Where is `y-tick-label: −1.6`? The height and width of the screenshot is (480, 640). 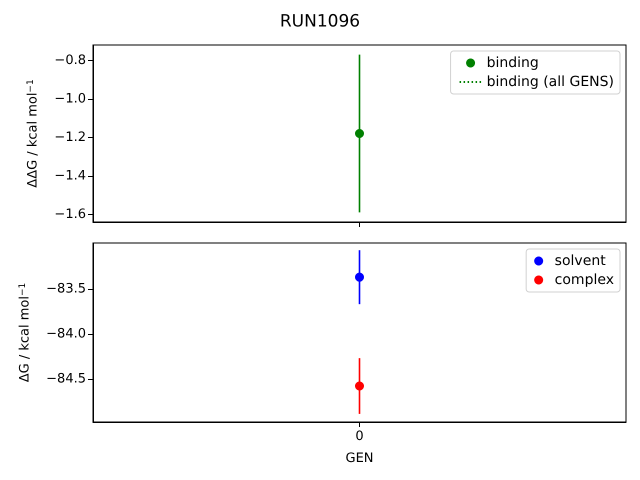 y-tick-label: −1.6 is located at coordinates (70, 214).